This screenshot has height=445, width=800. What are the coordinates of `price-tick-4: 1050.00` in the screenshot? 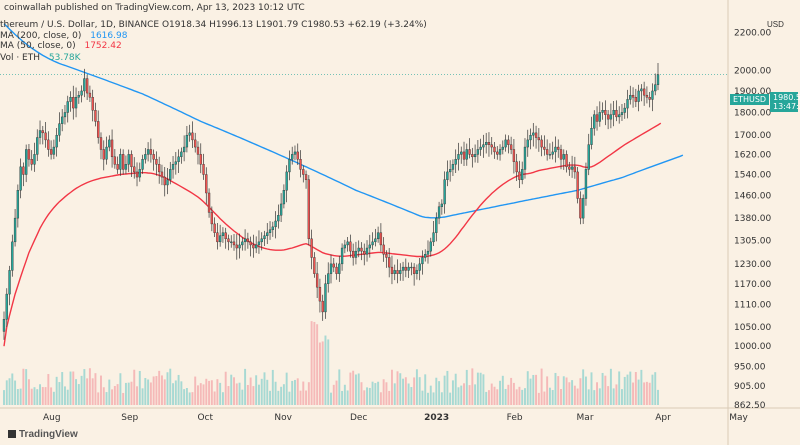 It's located at (752, 328).